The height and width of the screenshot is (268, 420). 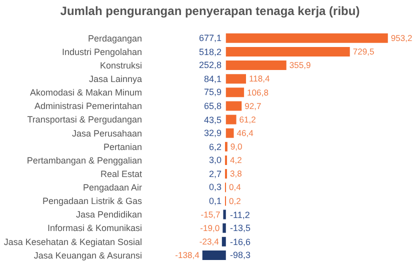 What do you see at coordinates (213, 79) in the screenshot?
I see `annotation: 84,1` at bounding box center [213, 79].